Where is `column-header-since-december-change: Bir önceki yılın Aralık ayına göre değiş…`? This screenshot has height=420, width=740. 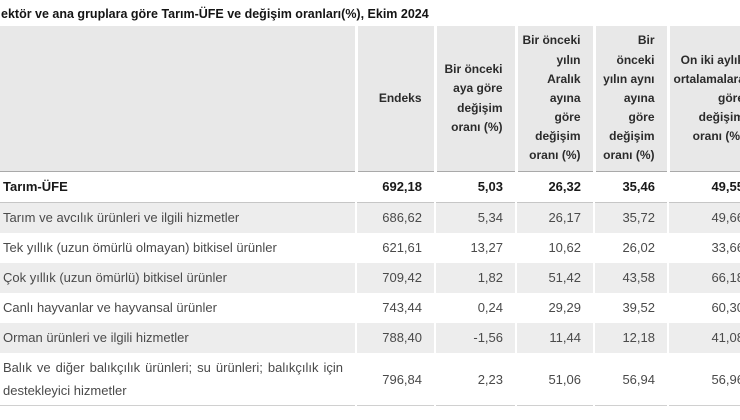 column-header-since-december-change: Bir önceki yılın Aralık ayına göre değiş… is located at coordinates (554, 99).